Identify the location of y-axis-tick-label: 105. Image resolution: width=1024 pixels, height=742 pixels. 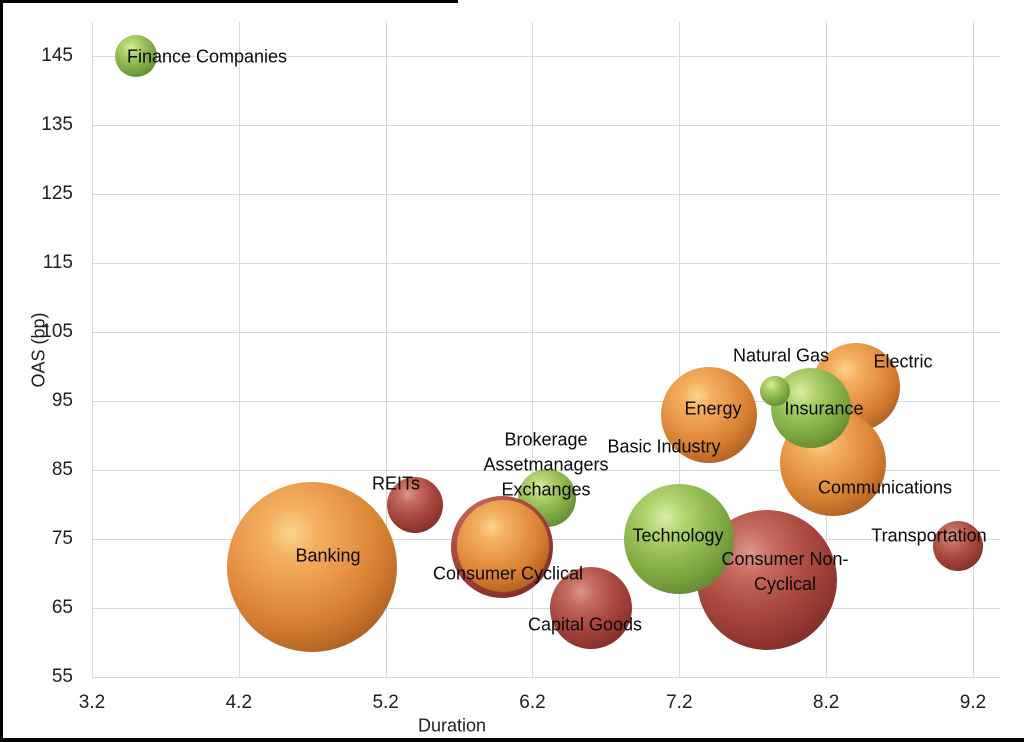
(57, 331).